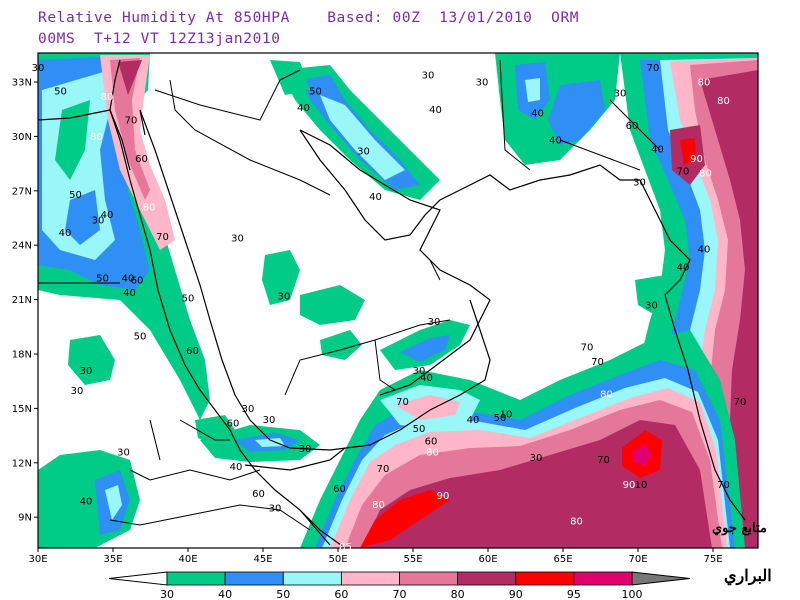 The image size is (800, 600). What do you see at coordinates (487, 559) in the screenshot?
I see `lon-label: 60E` at bounding box center [487, 559].